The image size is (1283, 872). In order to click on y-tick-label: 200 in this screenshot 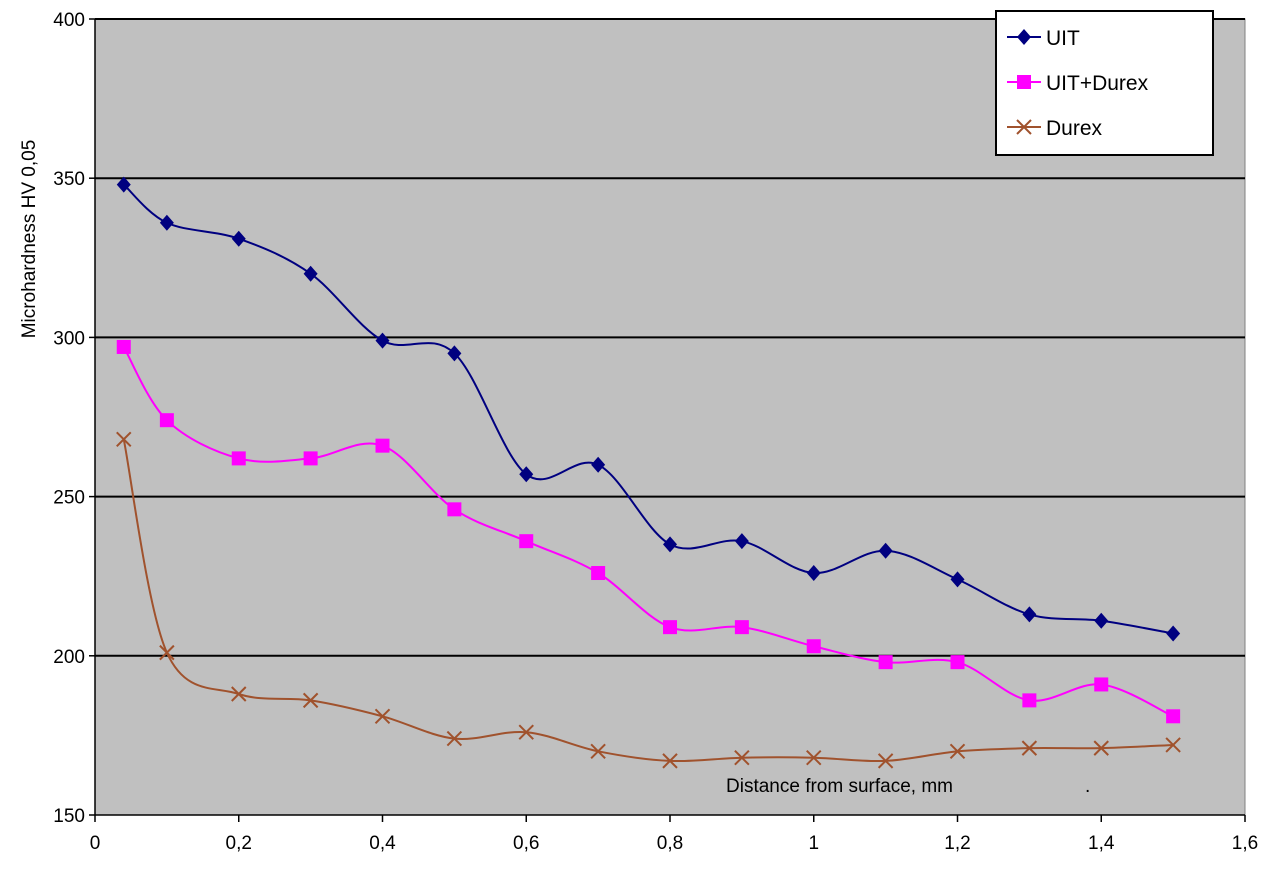, I will do `click(69, 657)`.